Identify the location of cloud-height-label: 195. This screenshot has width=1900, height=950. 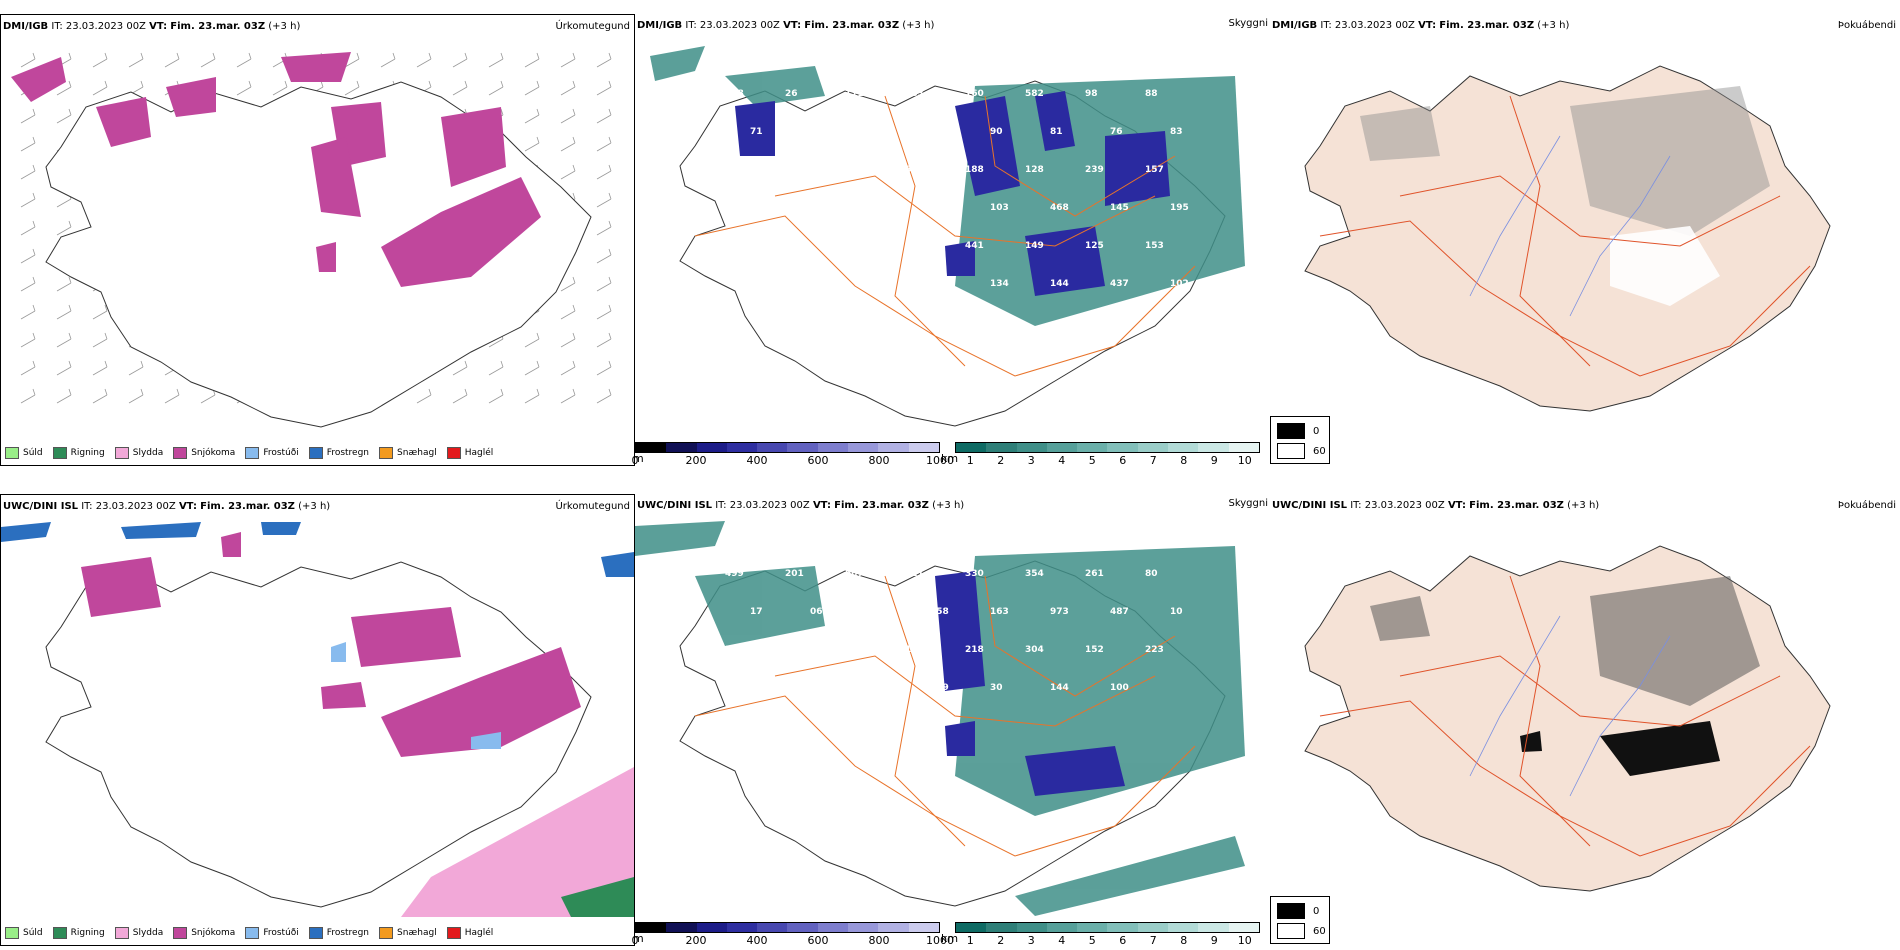
(1179, 208).